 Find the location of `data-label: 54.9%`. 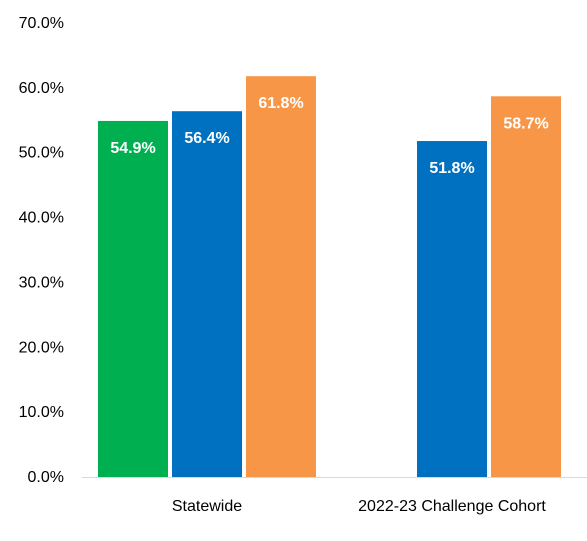

data-label: 54.9% is located at coordinates (132, 148).